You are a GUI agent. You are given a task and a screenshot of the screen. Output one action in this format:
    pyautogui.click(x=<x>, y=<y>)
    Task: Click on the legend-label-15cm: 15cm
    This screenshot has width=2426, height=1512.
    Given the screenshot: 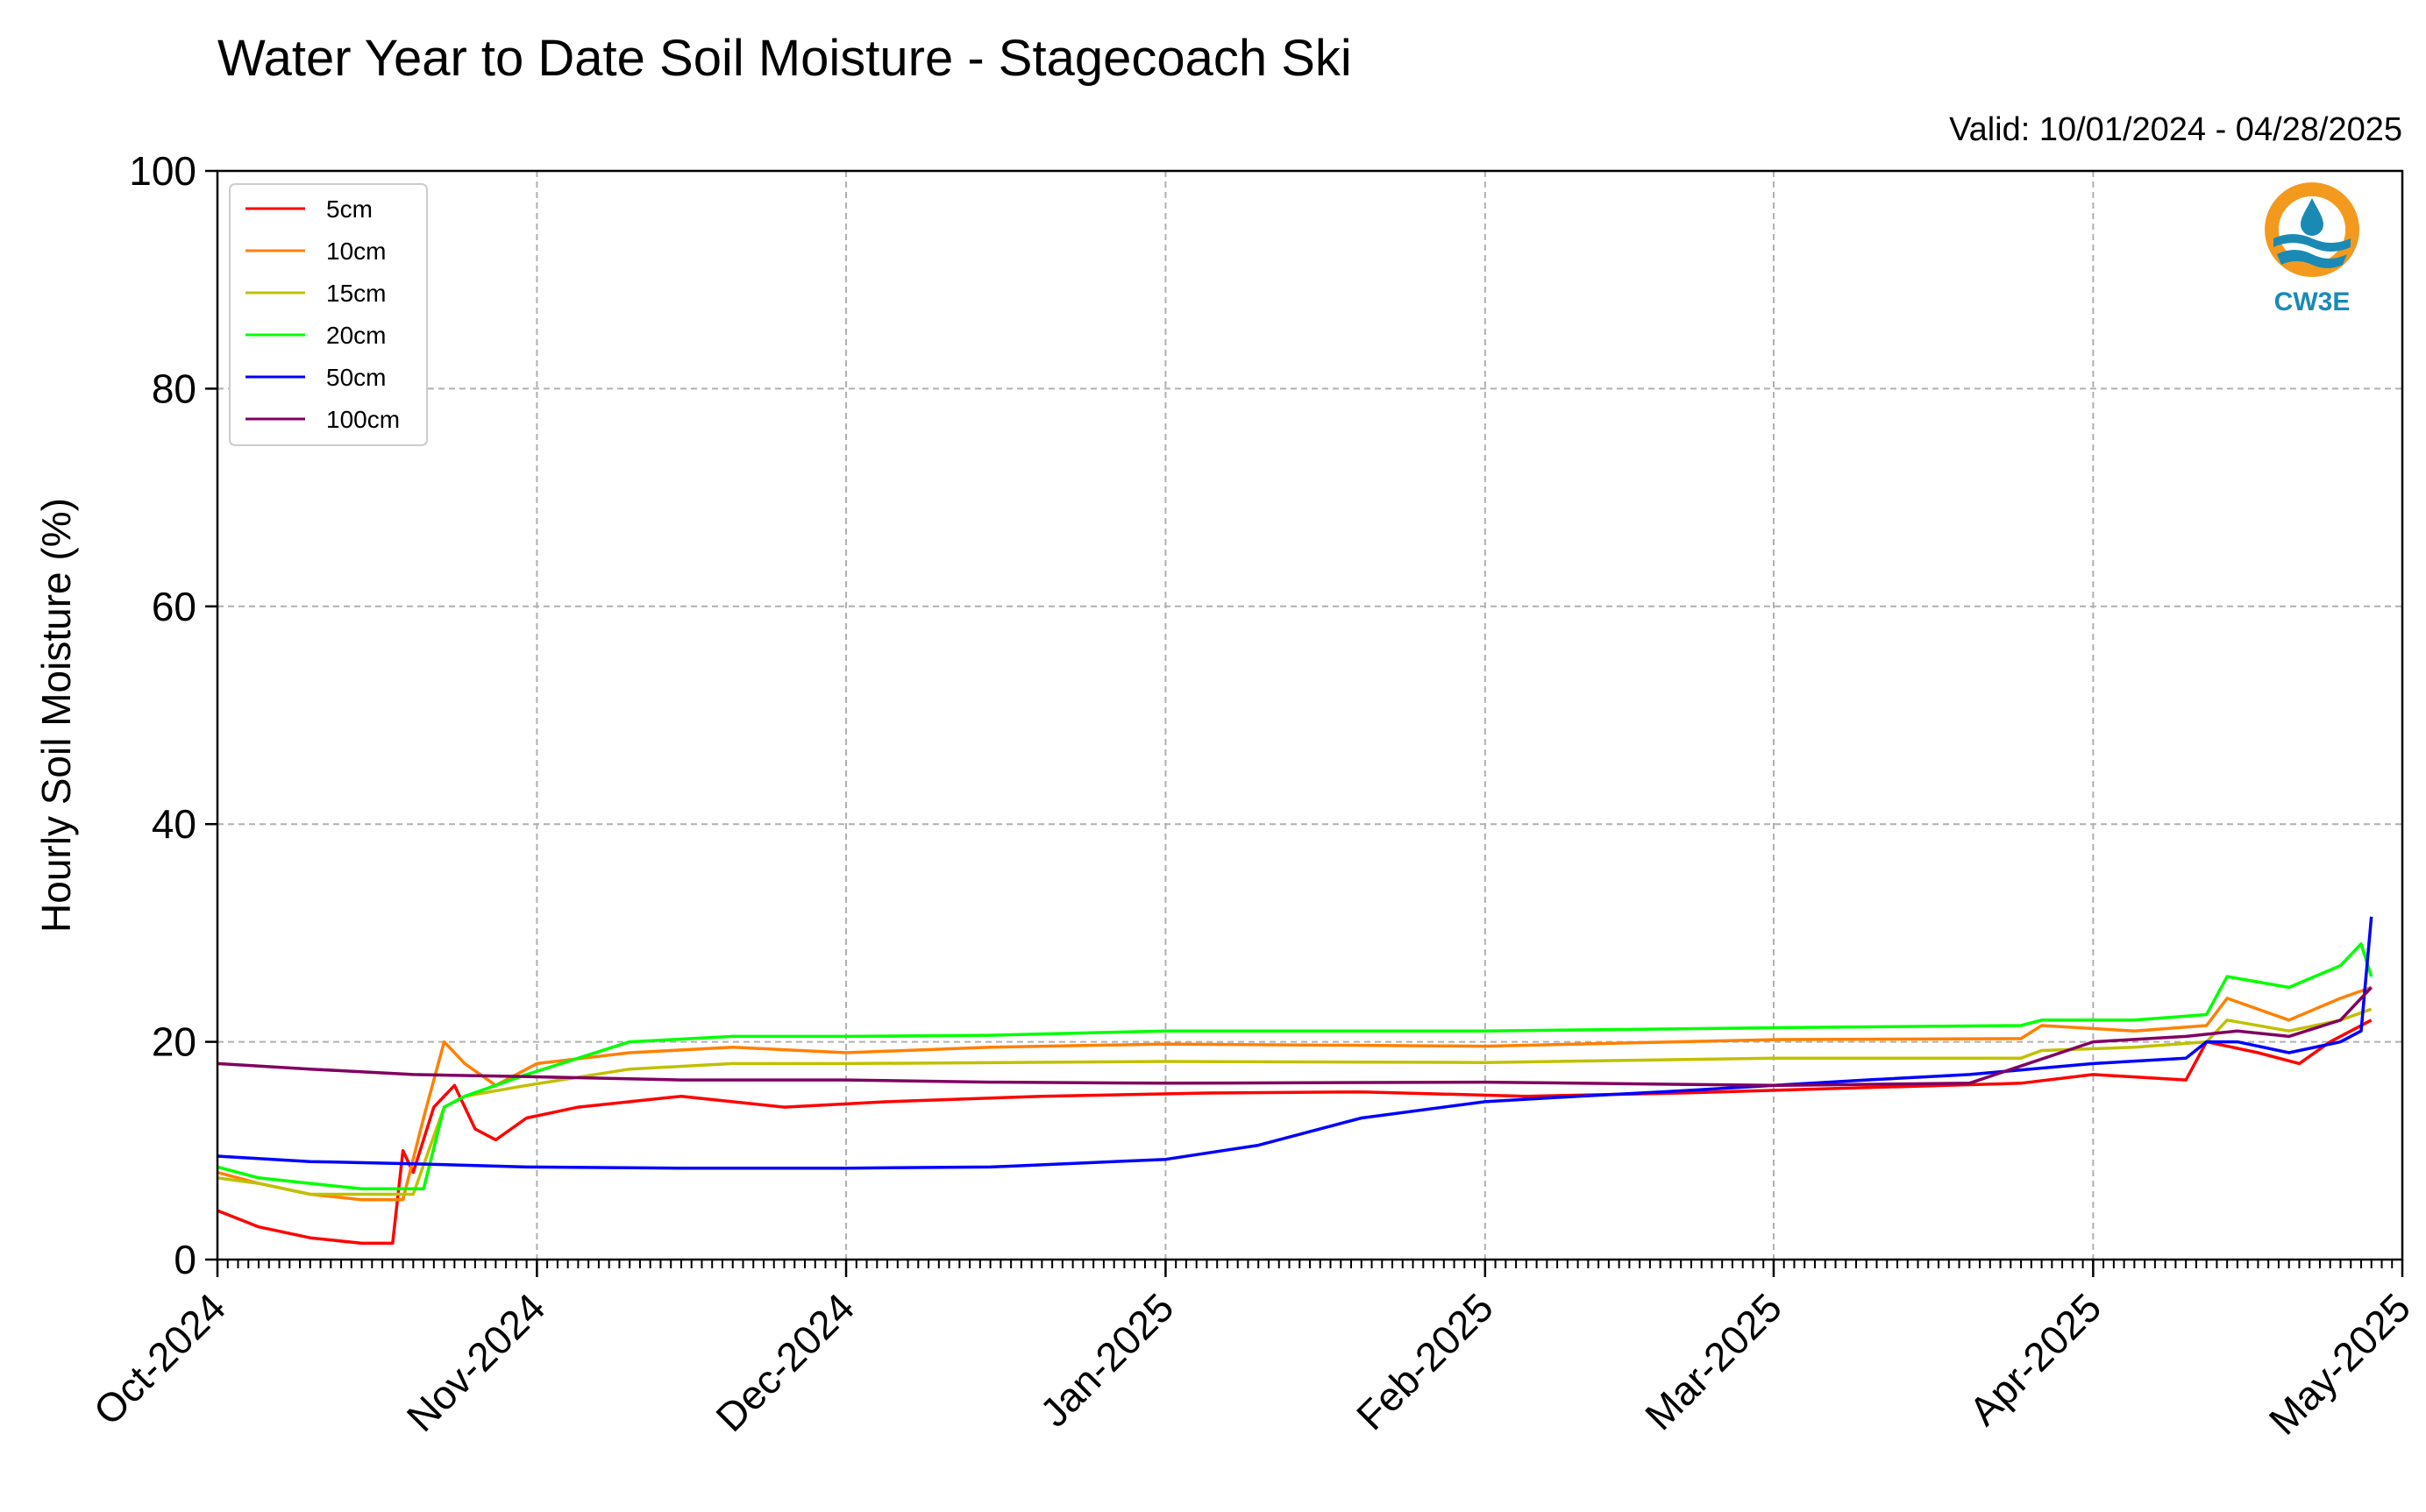 What is the action you would take?
    pyautogui.click(x=356, y=293)
    